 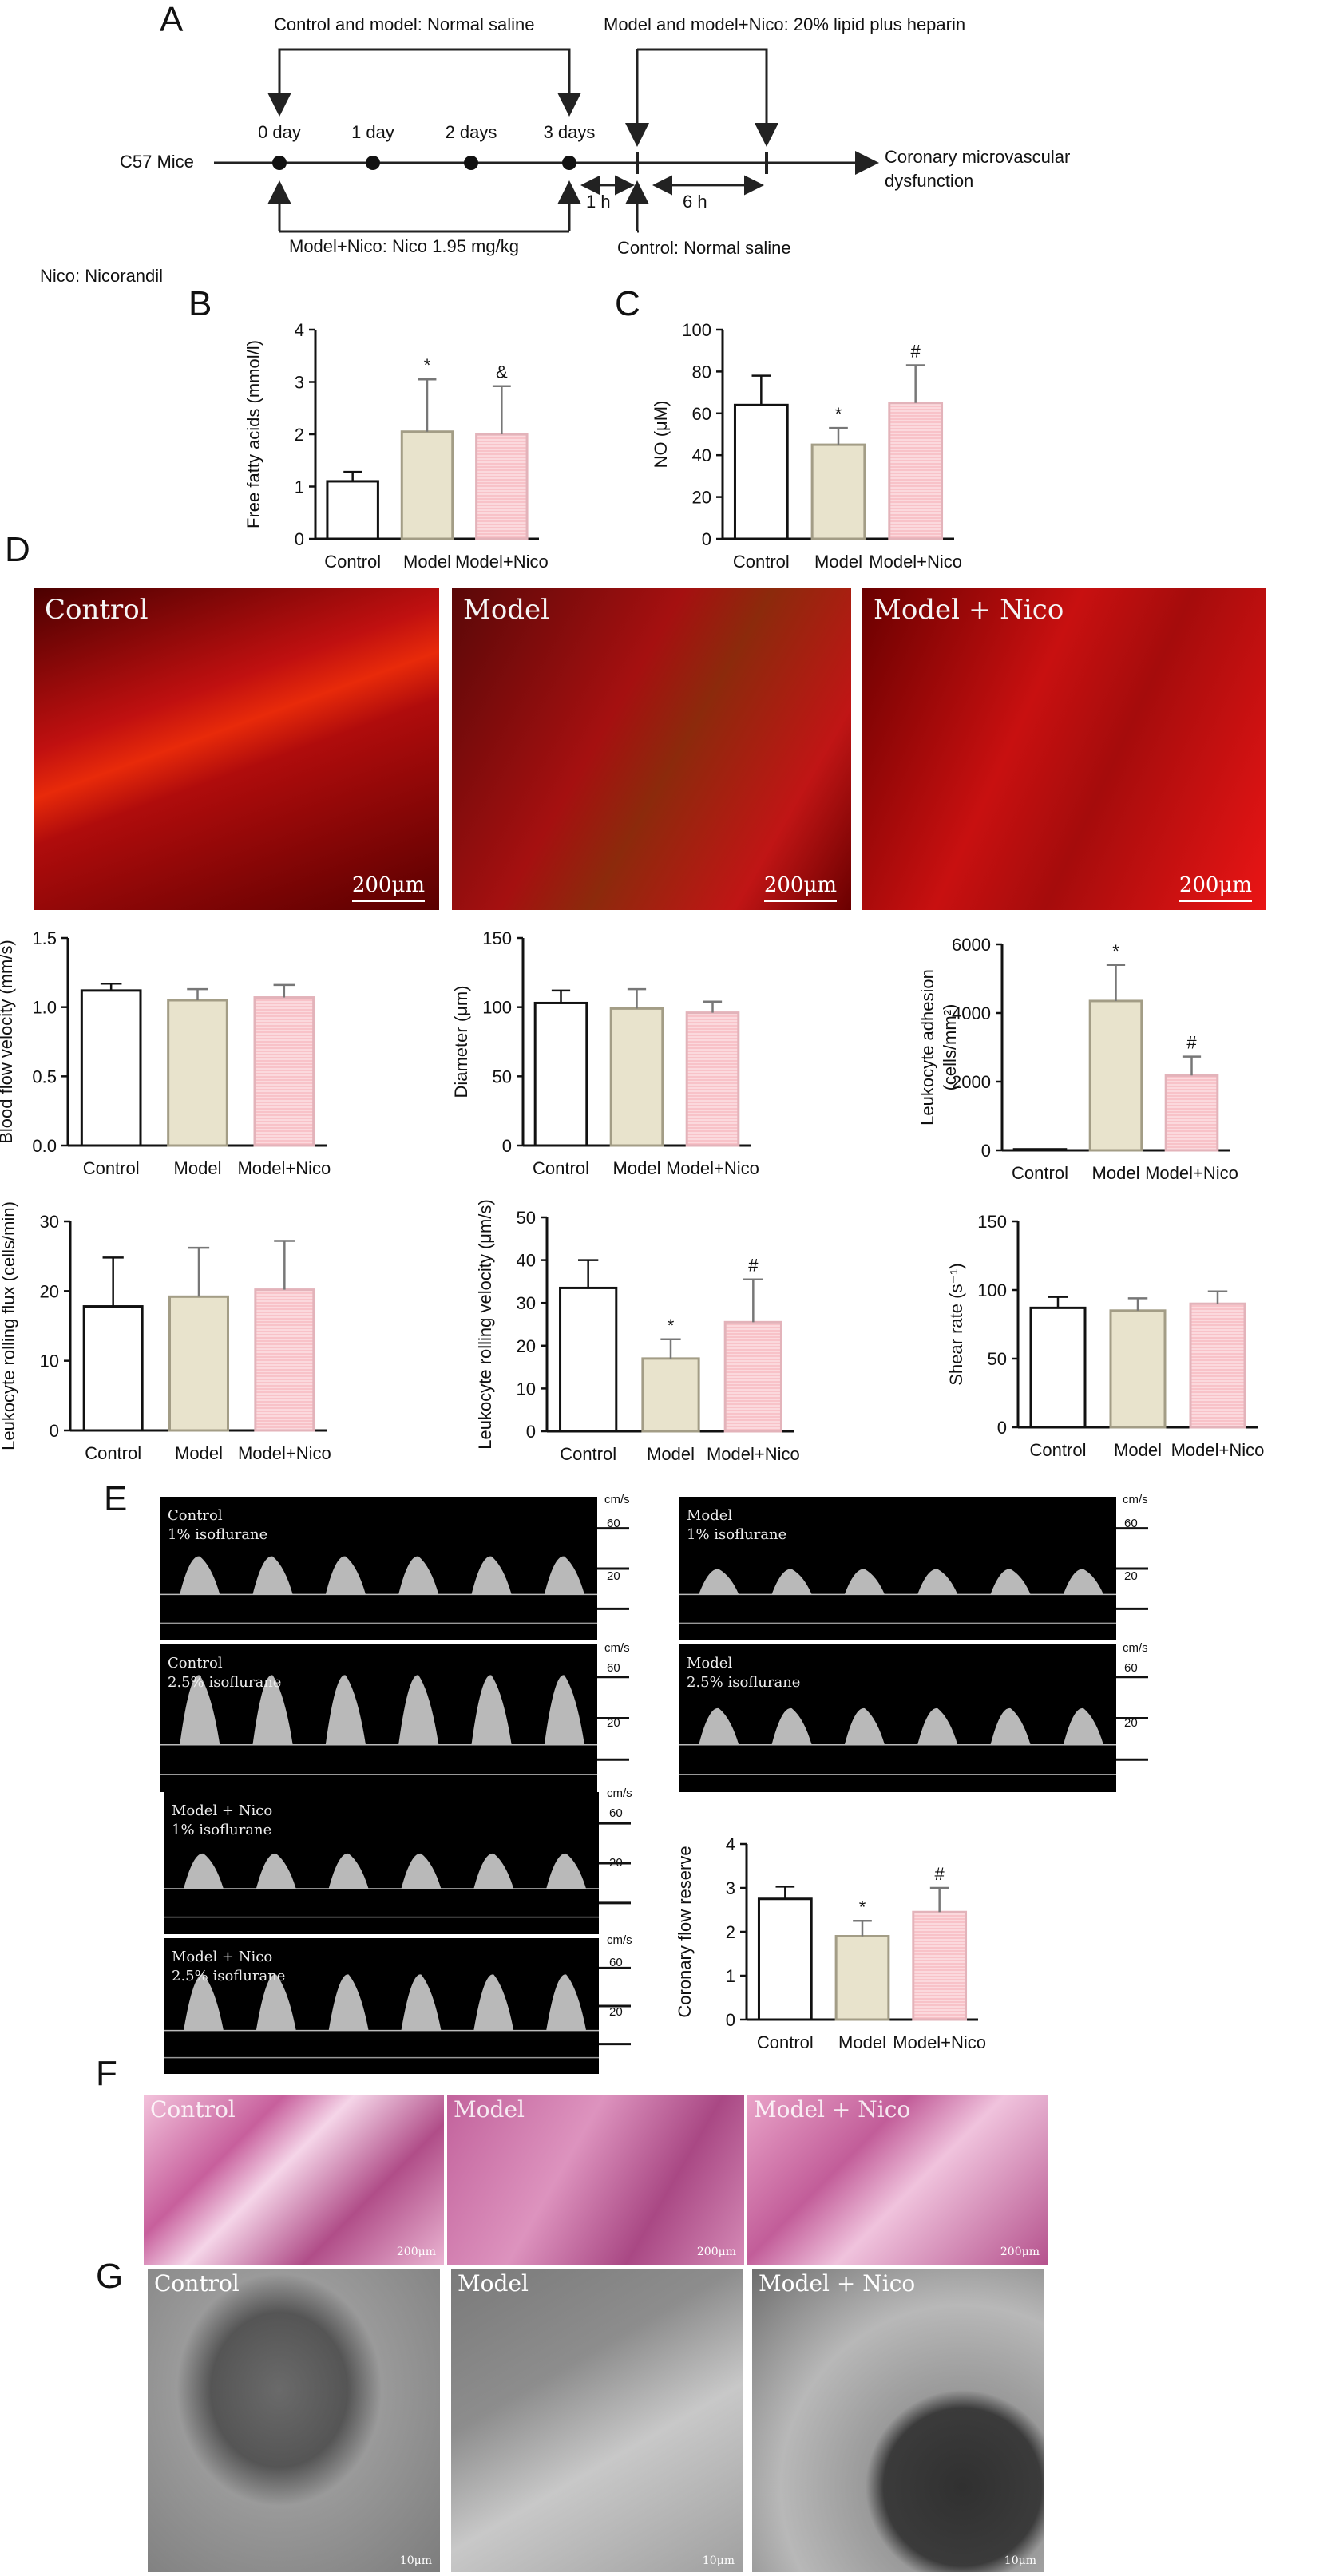 I want to click on histology-control: Control 200μm, so click(x=294, y=2180).